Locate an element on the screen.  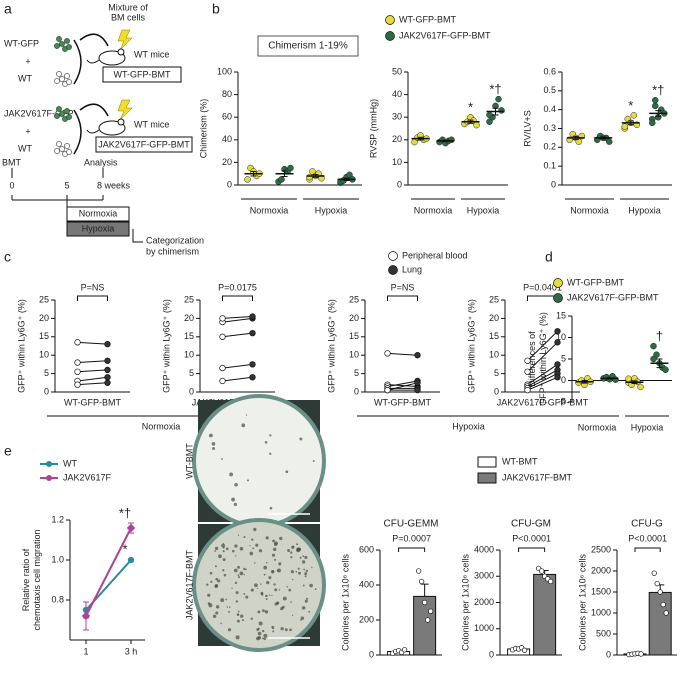
y-tick-label: 2000 is located at coordinates (484, 602).